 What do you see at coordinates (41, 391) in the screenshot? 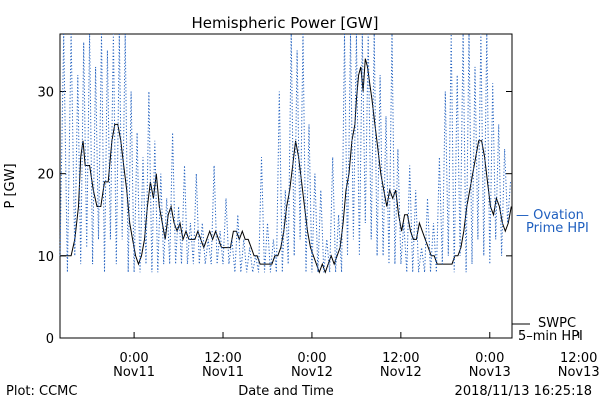
I see `footer-plot-credit: Plot: CCMC` at bounding box center [41, 391].